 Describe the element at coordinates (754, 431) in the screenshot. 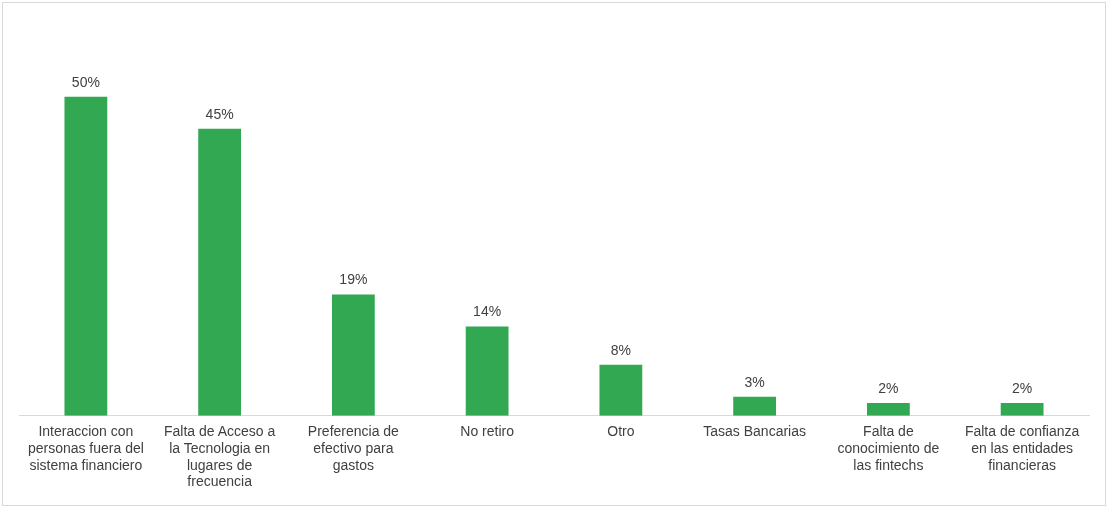

I see `x-tick-label: Tasas Bancarias` at that location.